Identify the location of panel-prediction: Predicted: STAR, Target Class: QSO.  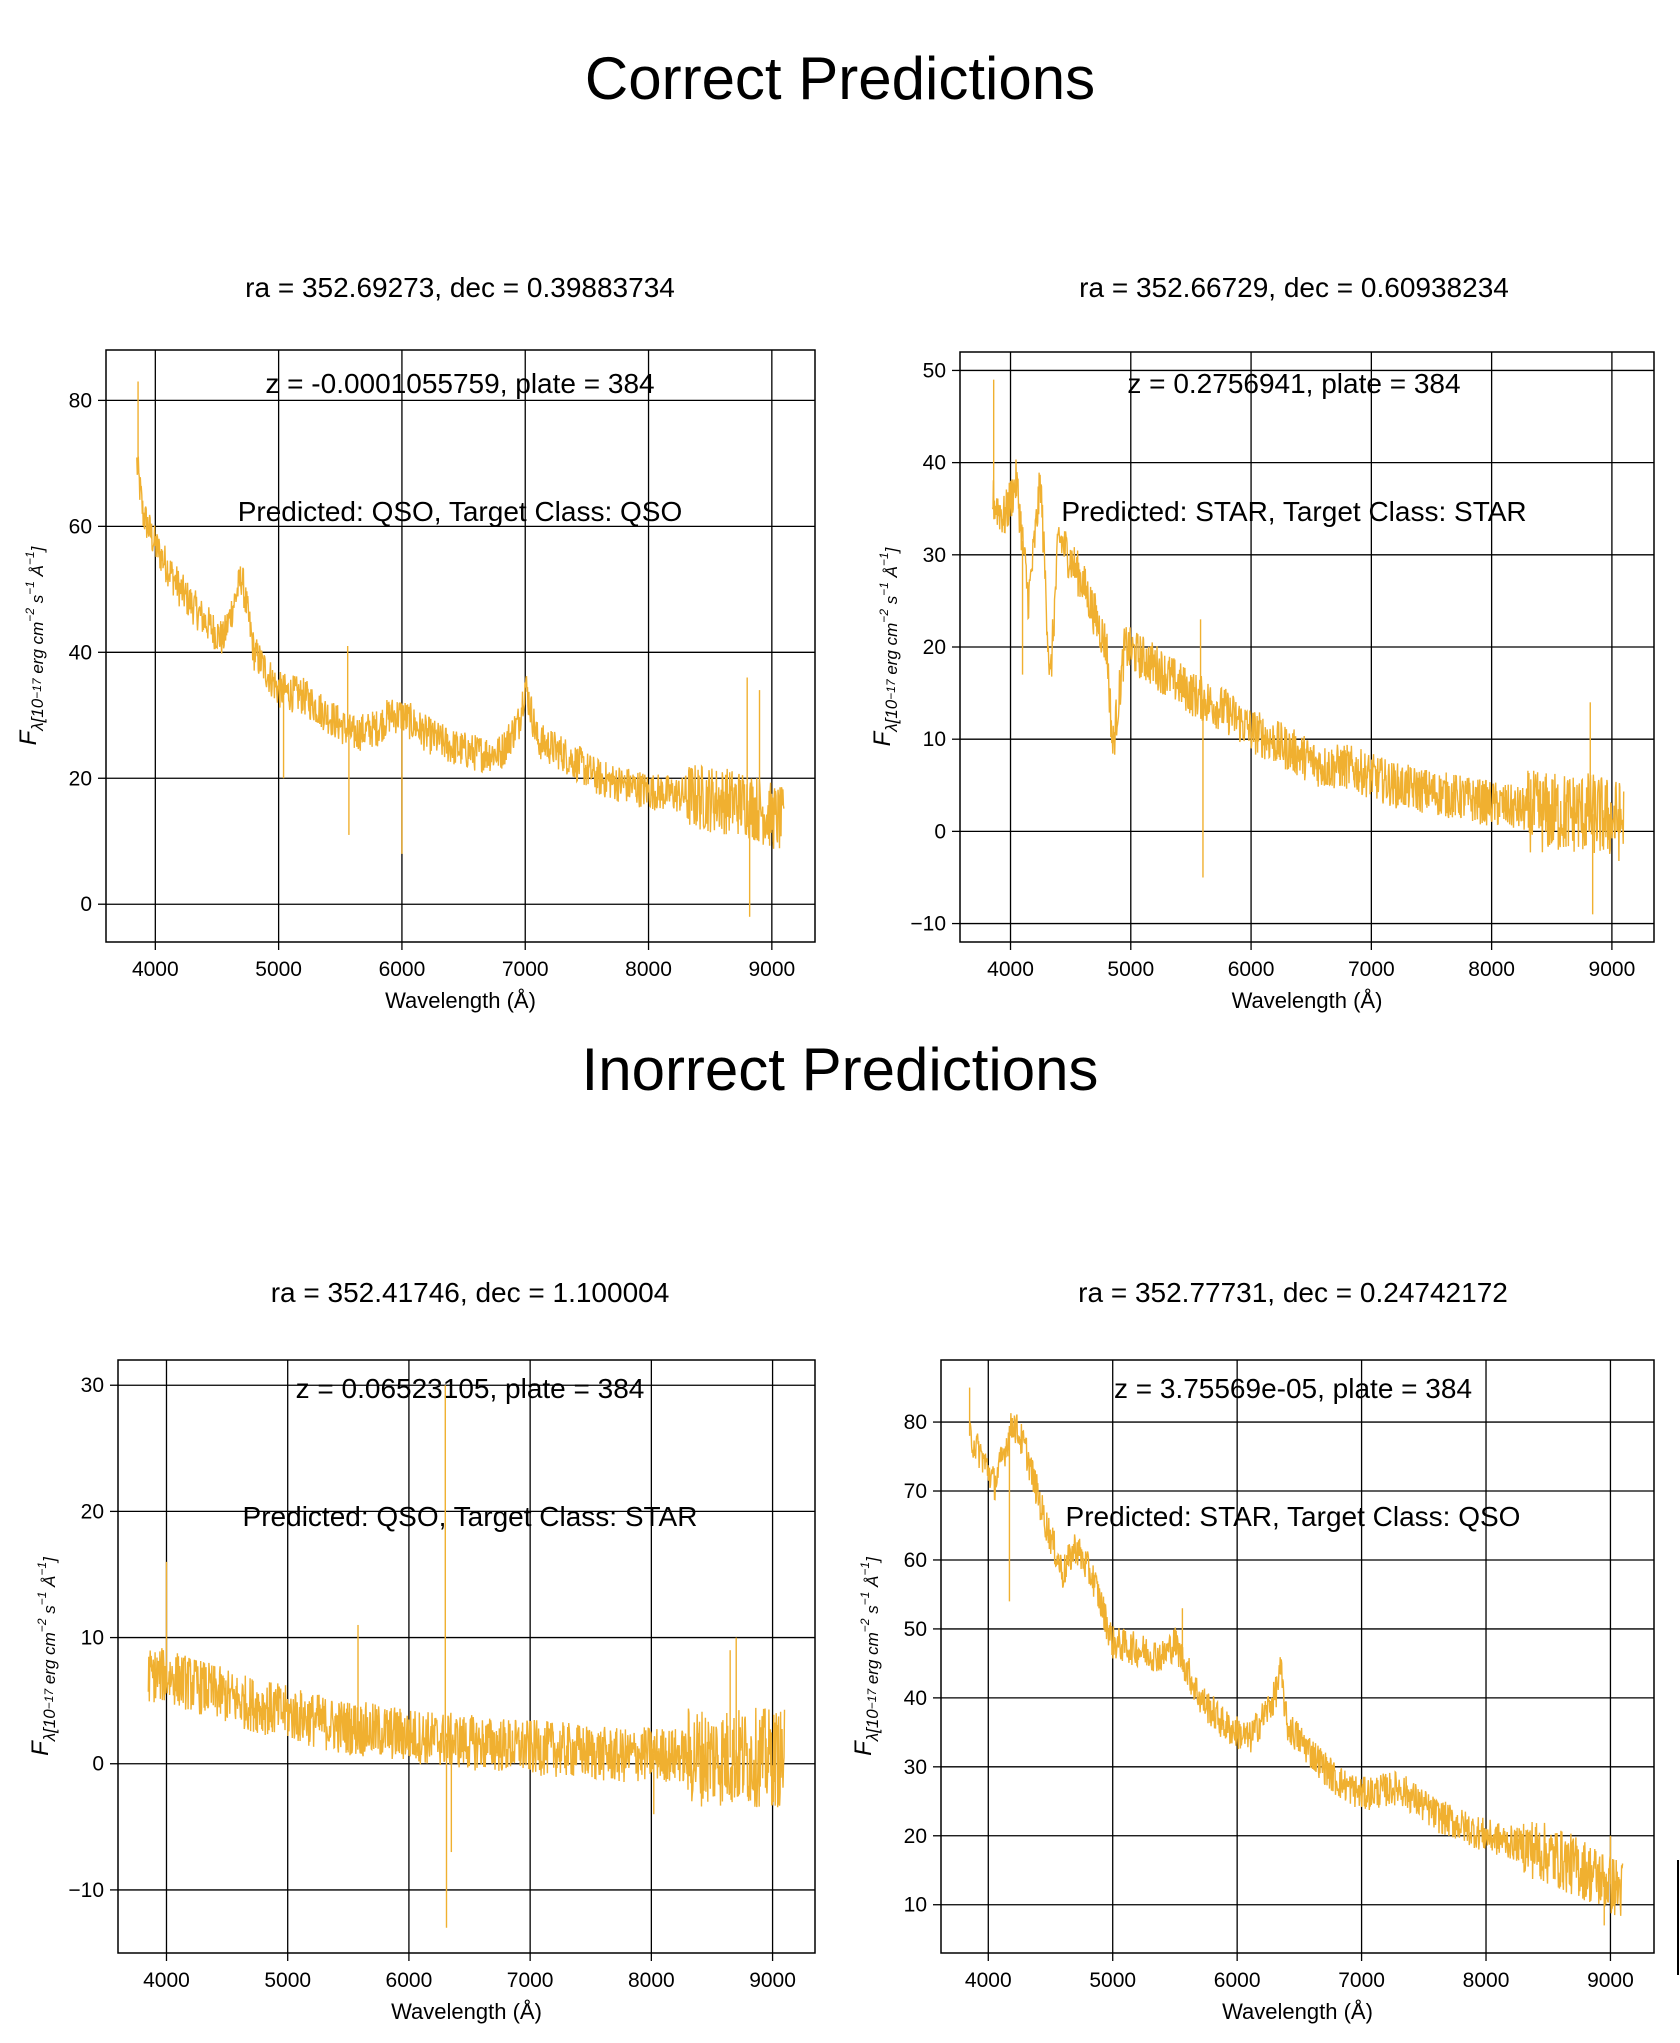
(1293, 1516).